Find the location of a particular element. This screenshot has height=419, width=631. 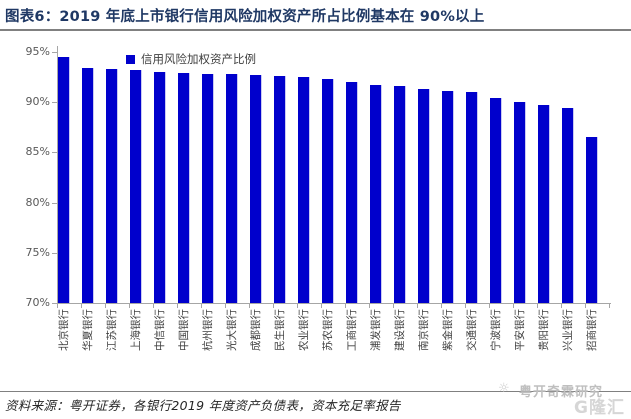

footer-divider is located at coordinates (315, 391).